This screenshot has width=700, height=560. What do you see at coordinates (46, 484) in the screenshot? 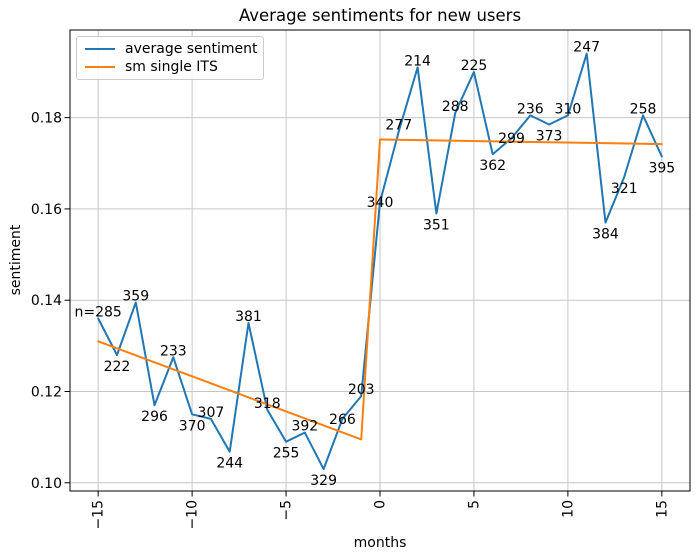
I see `y-tick-label: 0.10` at bounding box center [46, 484].